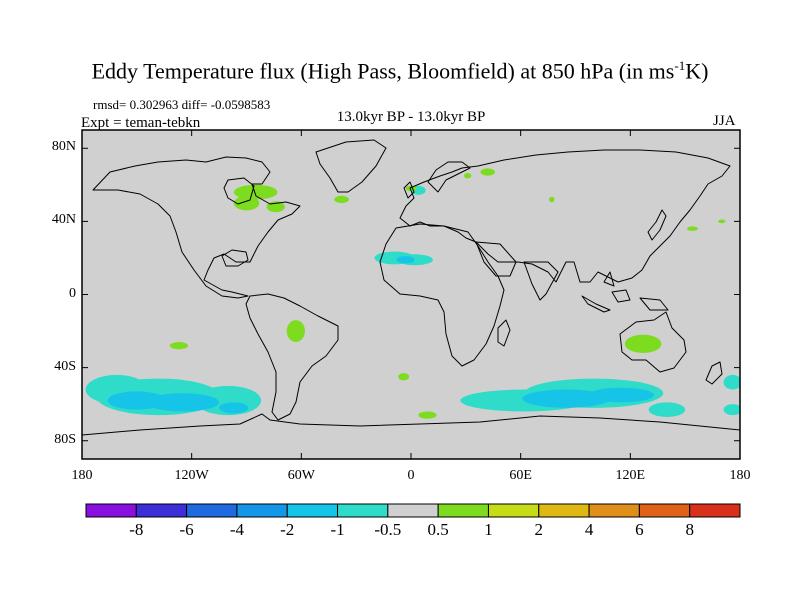 This screenshot has height=600, width=800. What do you see at coordinates (724, 121) in the screenshot?
I see `season-label: JJA` at bounding box center [724, 121].